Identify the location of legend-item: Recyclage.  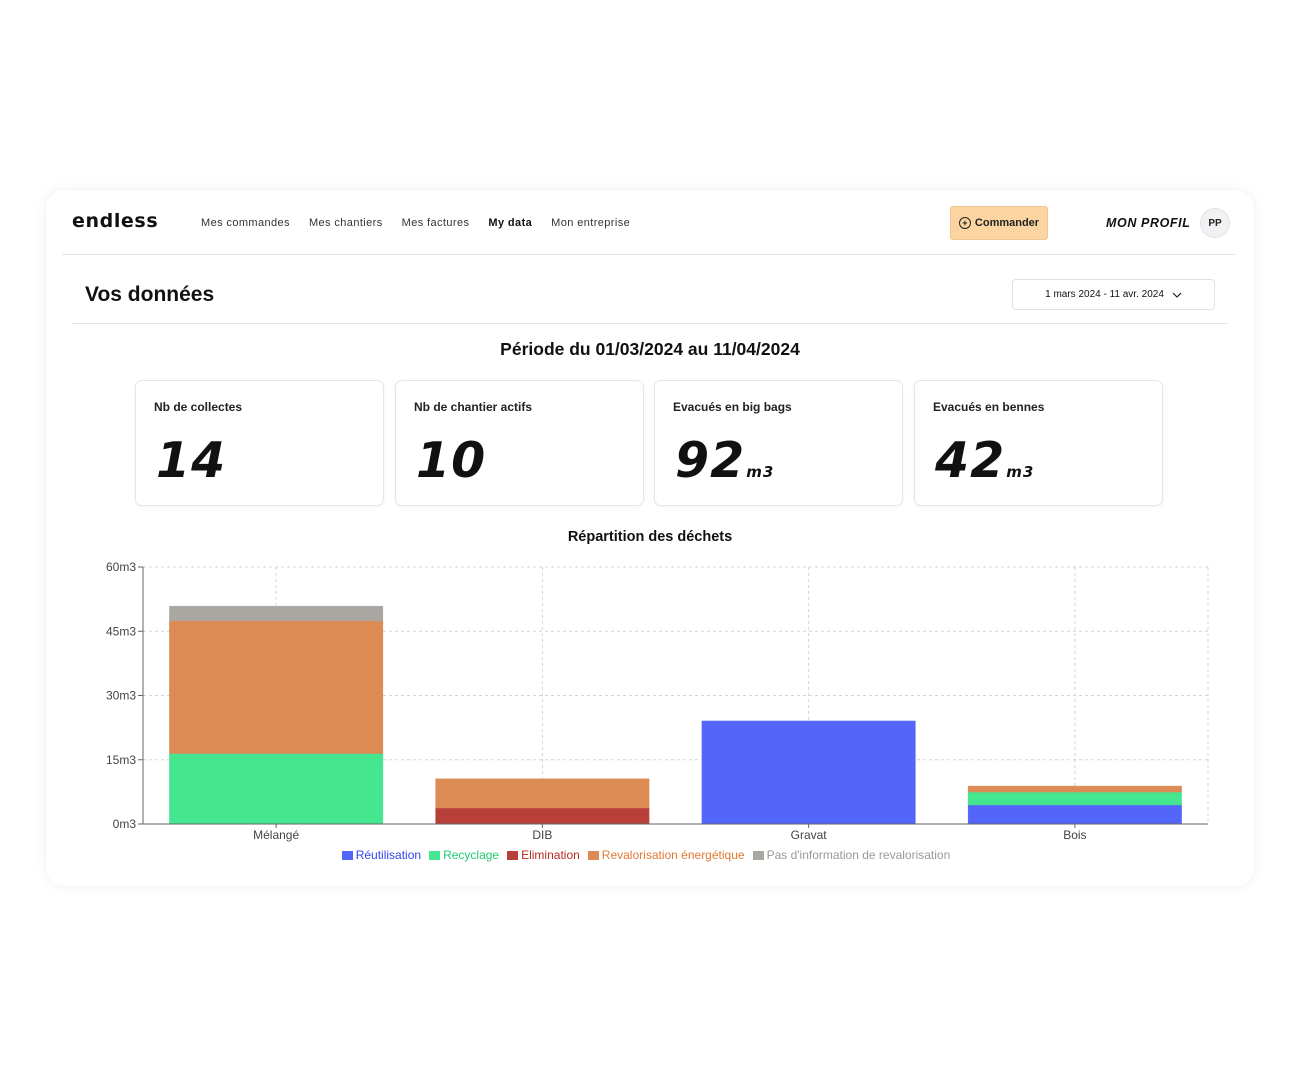
(464, 855).